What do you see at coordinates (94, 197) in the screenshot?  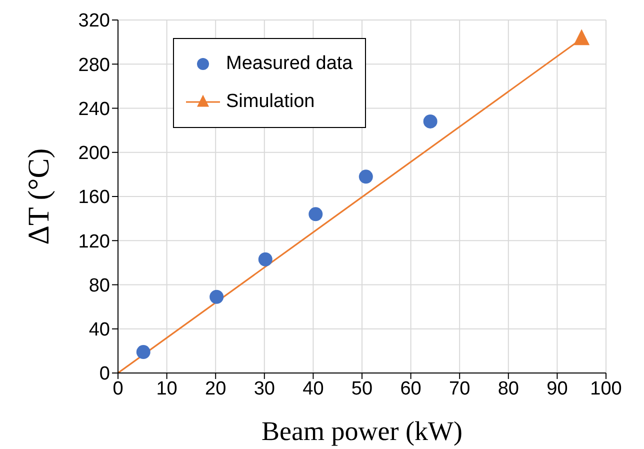 I see `y-tick-label: 160` at bounding box center [94, 197].